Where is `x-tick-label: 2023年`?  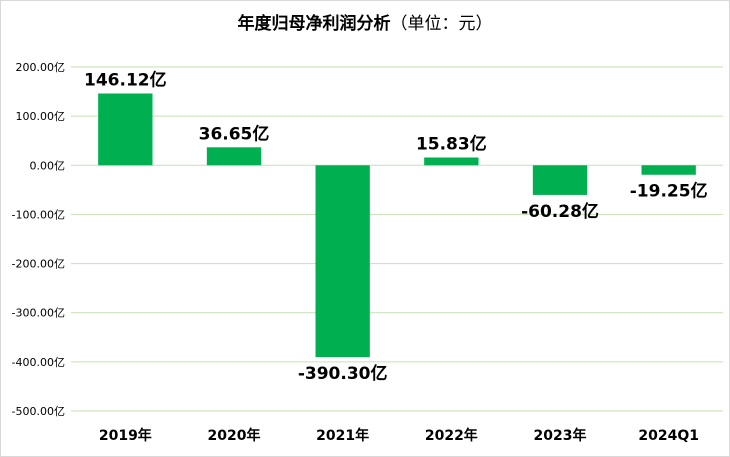
x-tick-label: 2023年 is located at coordinates (560, 435).